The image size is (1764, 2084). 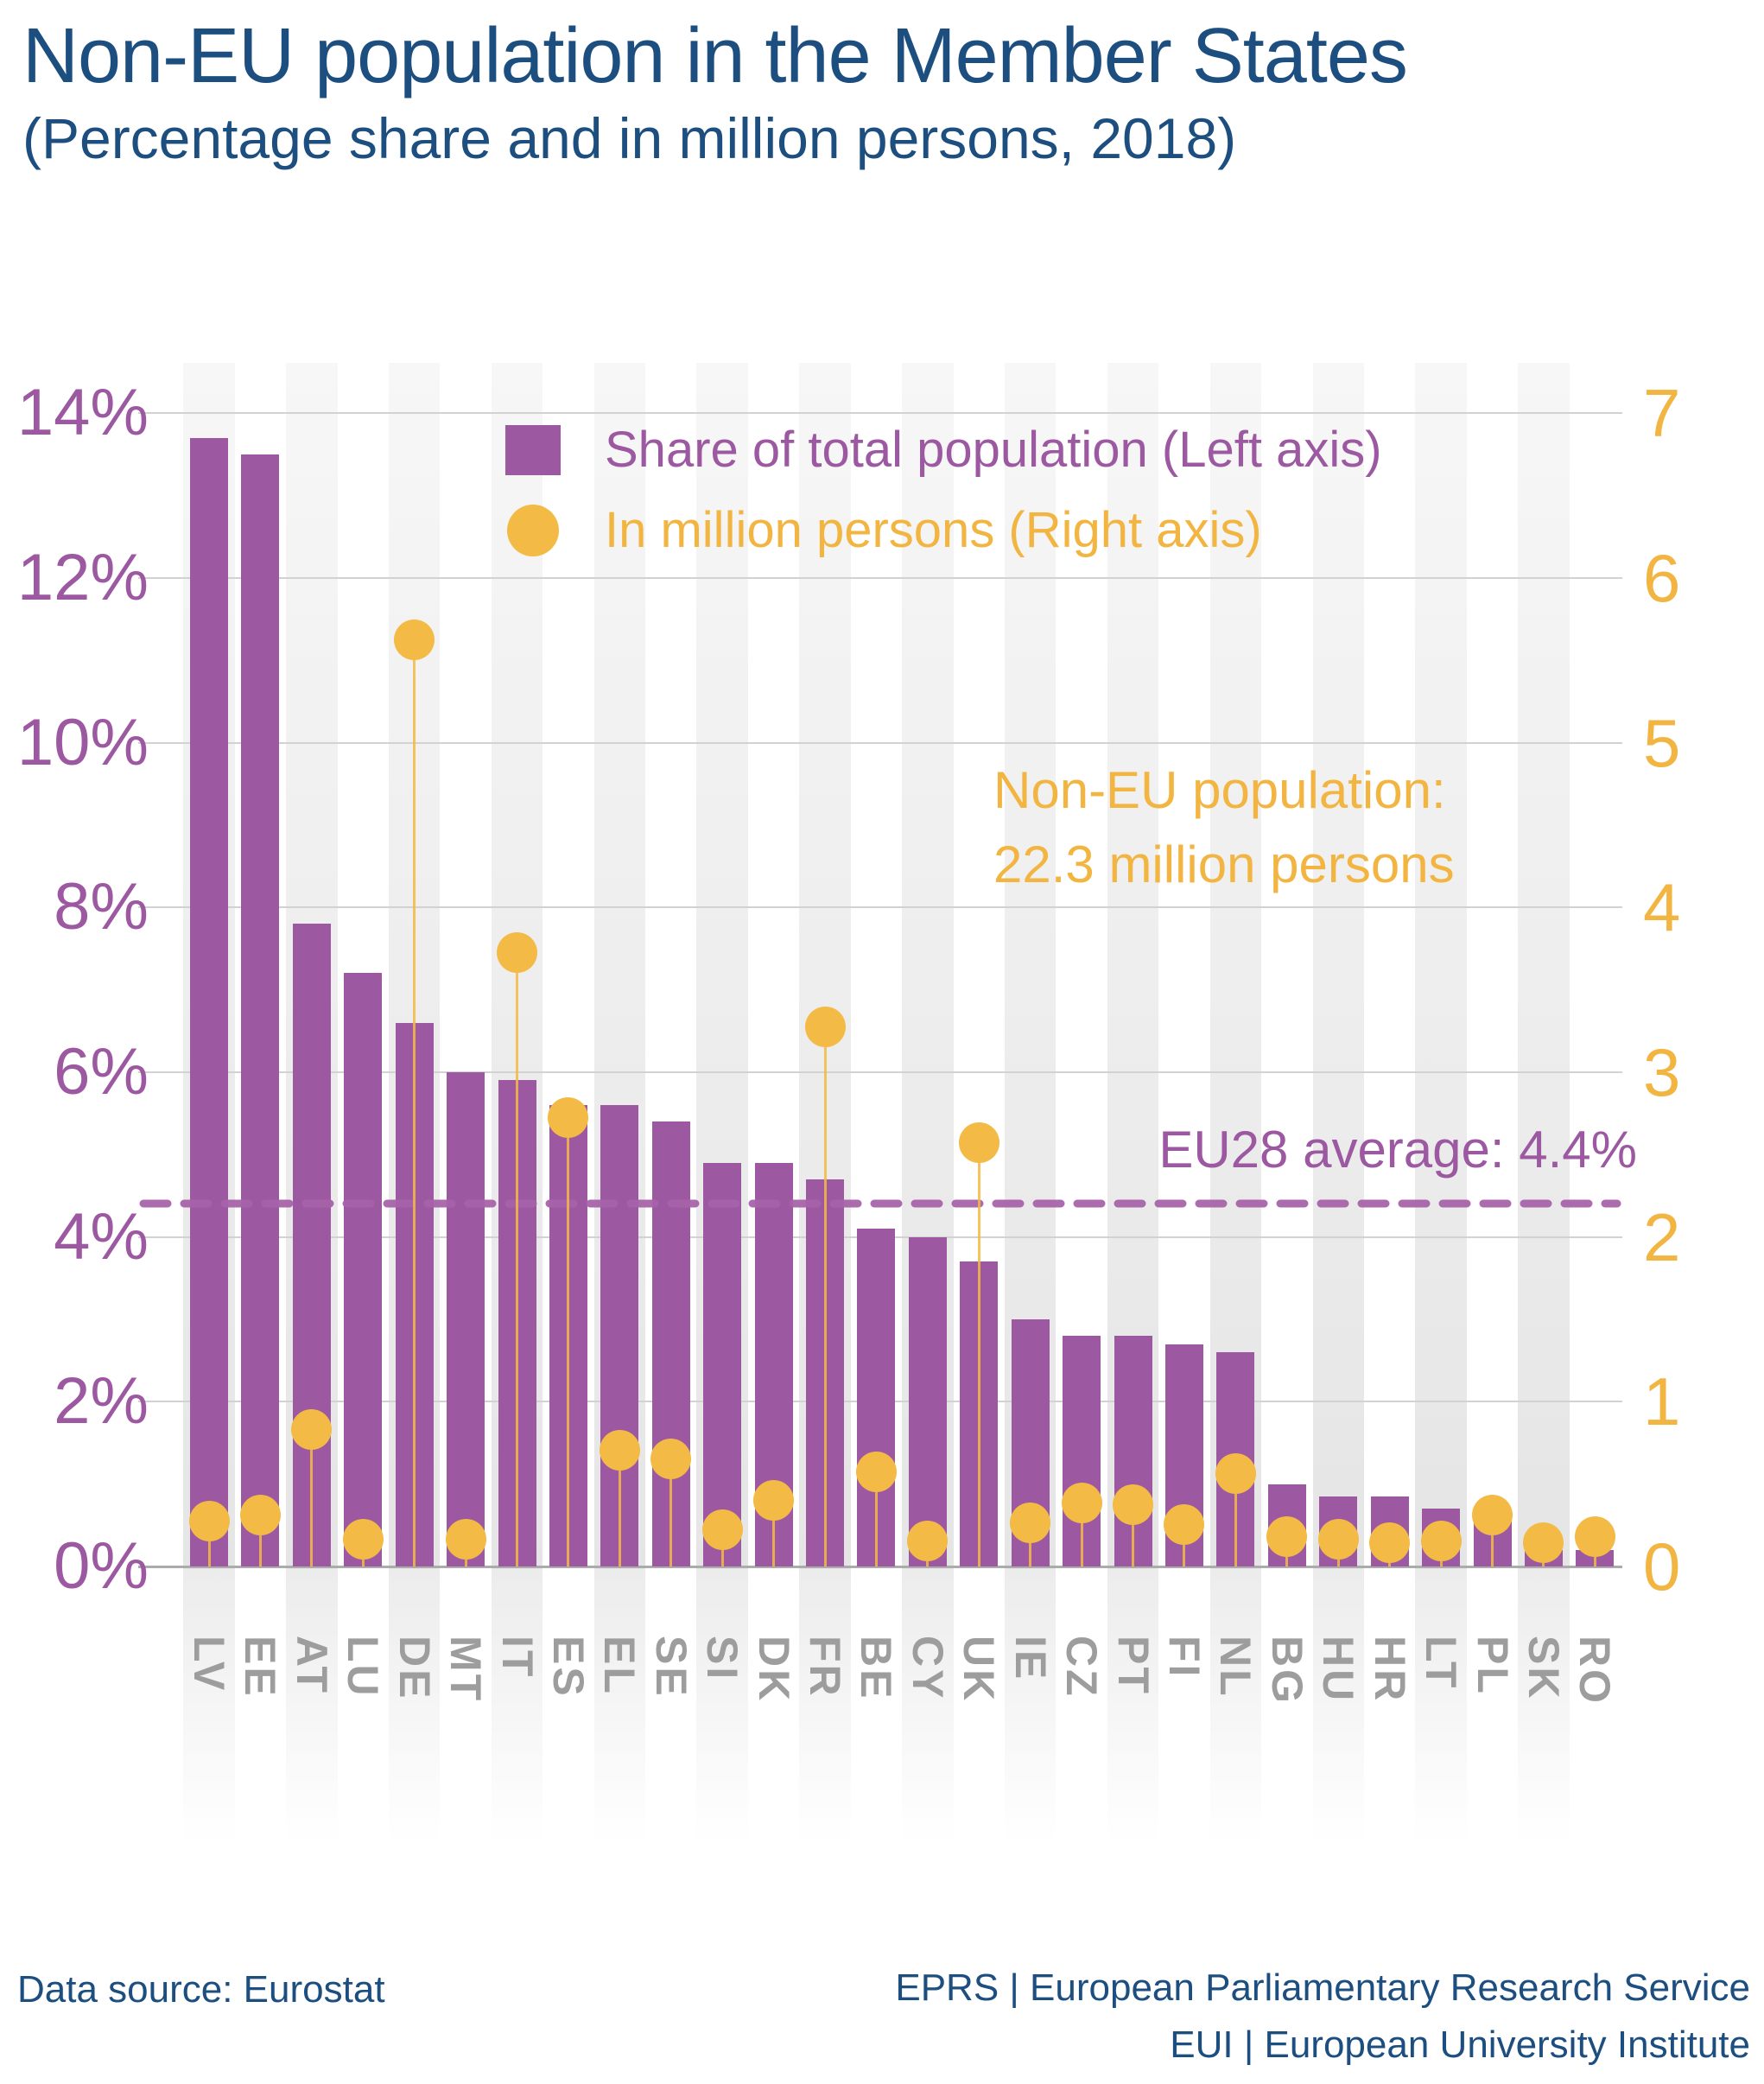 What do you see at coordinates (1594, 1561) in the screenshot?
I see `dot-stick-RO` at bounding box center [1594, 1561].